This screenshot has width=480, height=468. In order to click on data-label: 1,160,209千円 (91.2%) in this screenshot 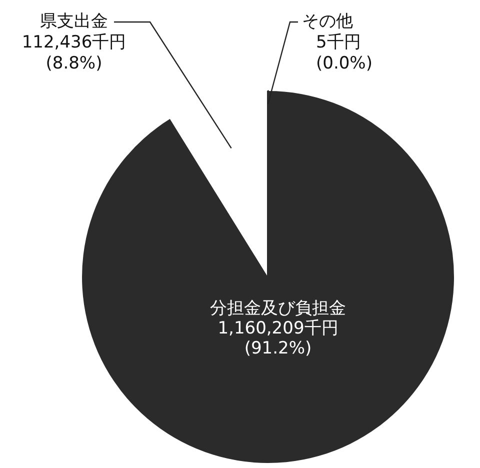, I will do `click(278, 338)`.